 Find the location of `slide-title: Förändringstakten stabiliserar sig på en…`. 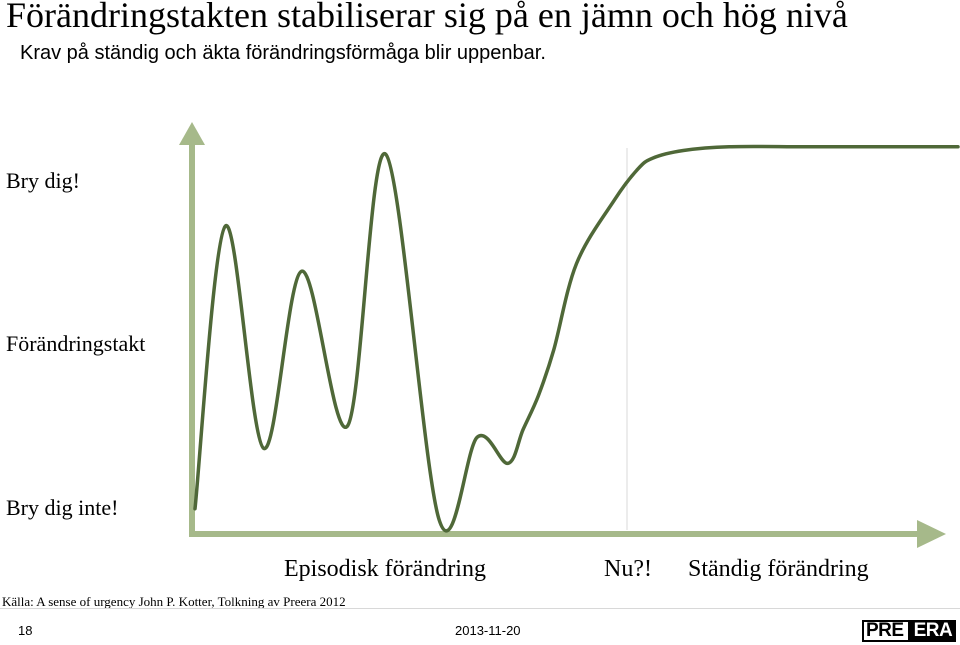

slide-title: Förändringstakten stabiliserar sig på en… is located at coordinates (427, 17).